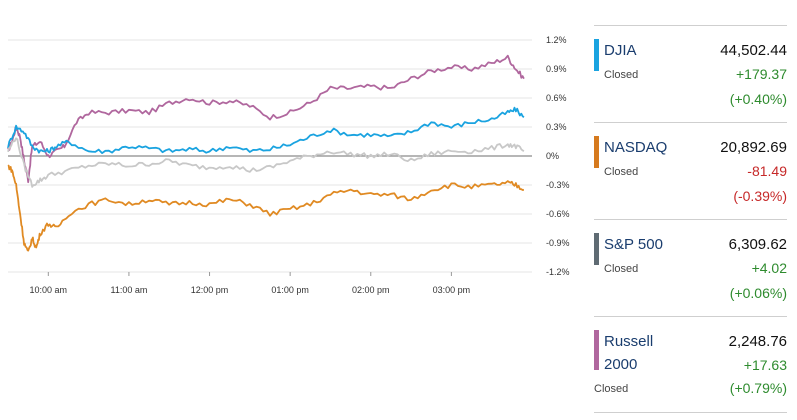 Image resolution: width=797 pixels, height=420 pixels. I want to click on x-tick-label: 11:00 am, so click(128, 290).